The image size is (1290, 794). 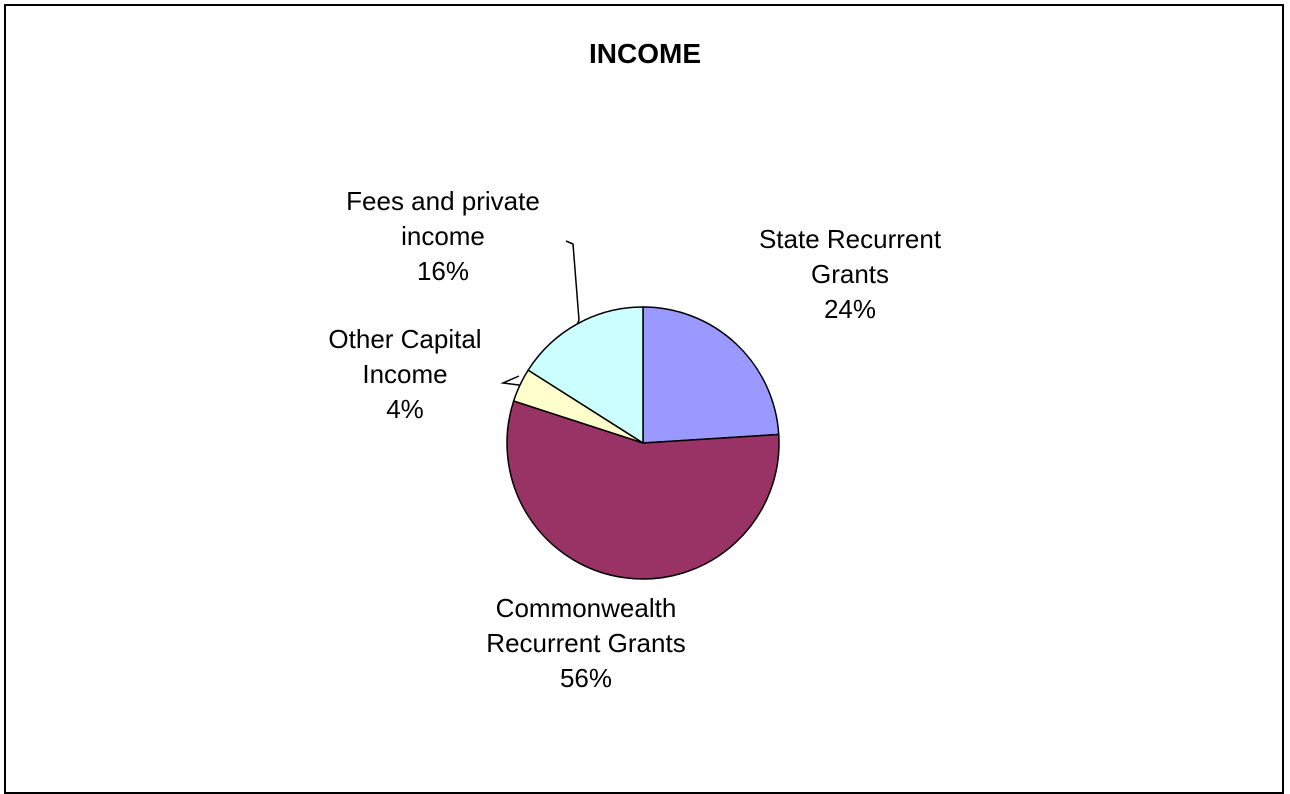 I want to click on slice-category-label: Recurrent Grants, so click(x=585, y=643).